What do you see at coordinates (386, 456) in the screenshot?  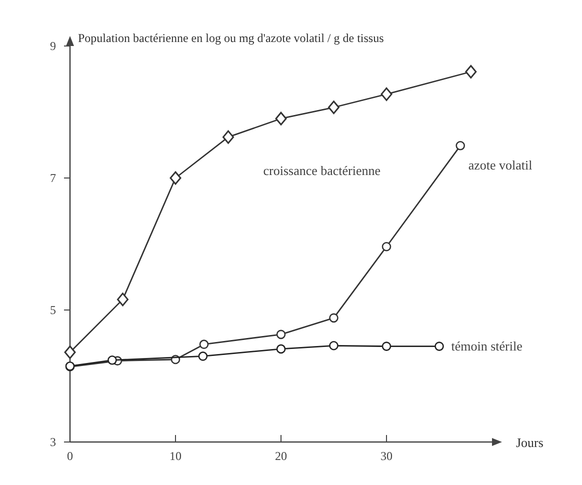 I see `x-tick-label: 30` at bounding box center [386, 456].